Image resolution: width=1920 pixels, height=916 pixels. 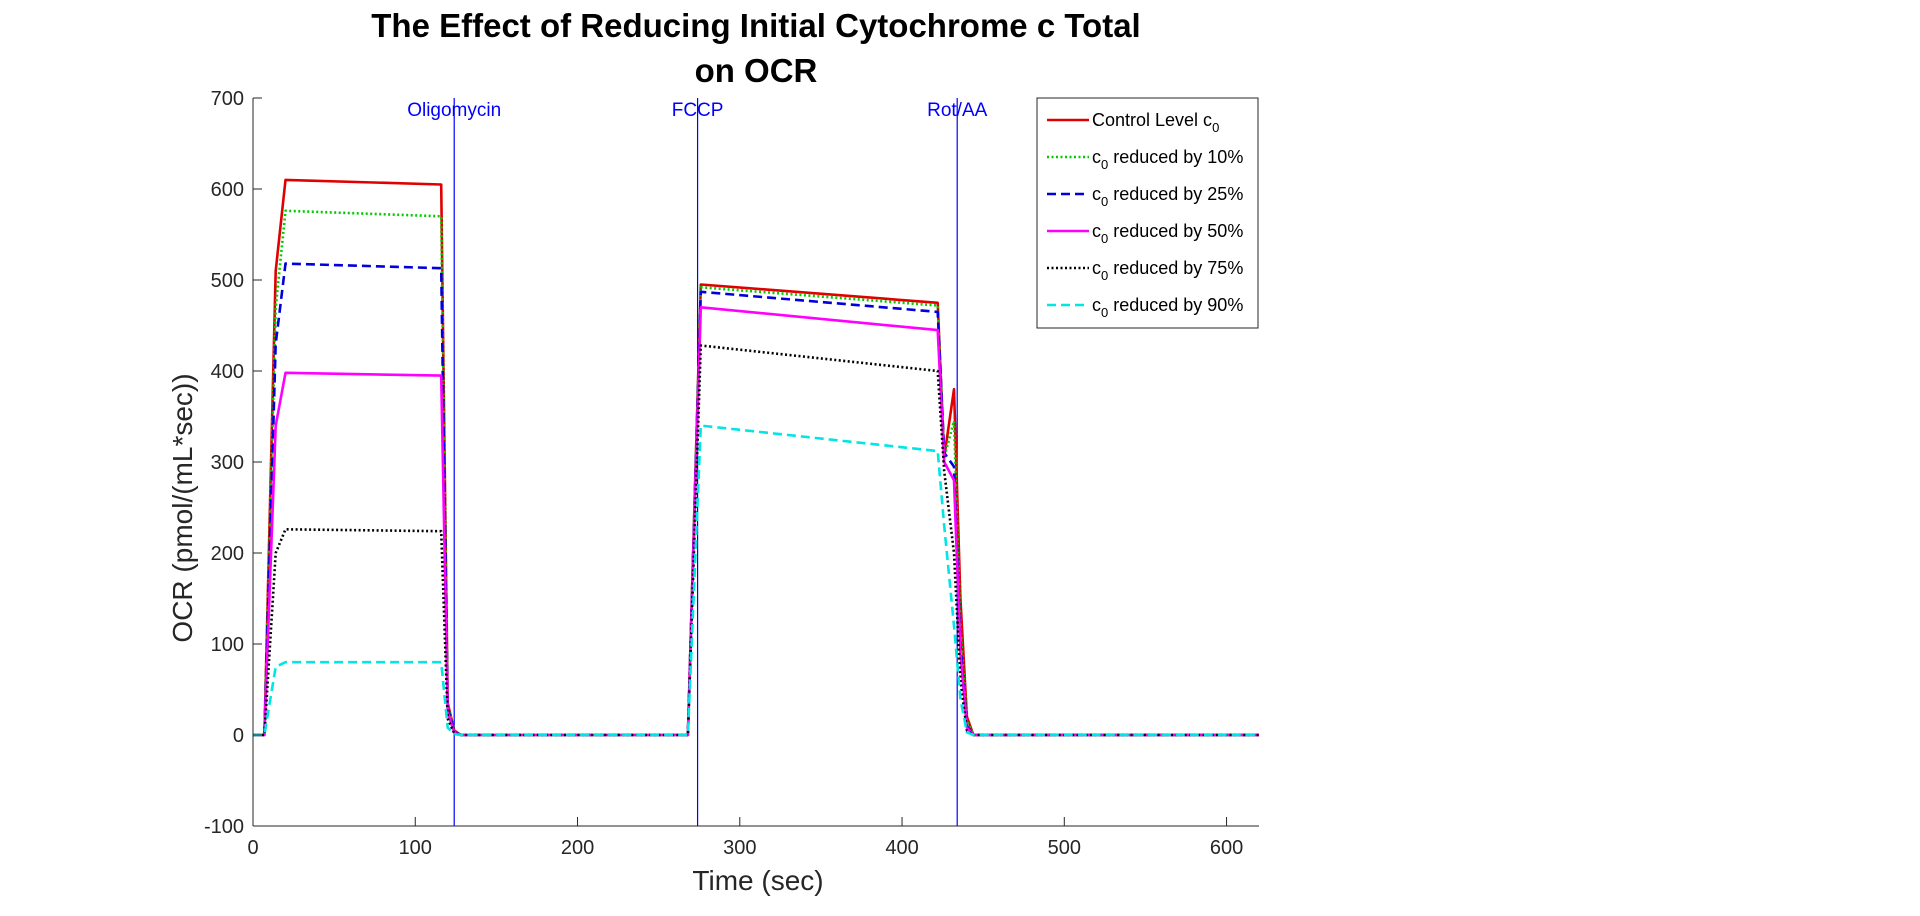 What do you see at coordinates (227, 554) in the screenshot?
I see `y-tick-label-3: 200` at bounding box center [227, 554].